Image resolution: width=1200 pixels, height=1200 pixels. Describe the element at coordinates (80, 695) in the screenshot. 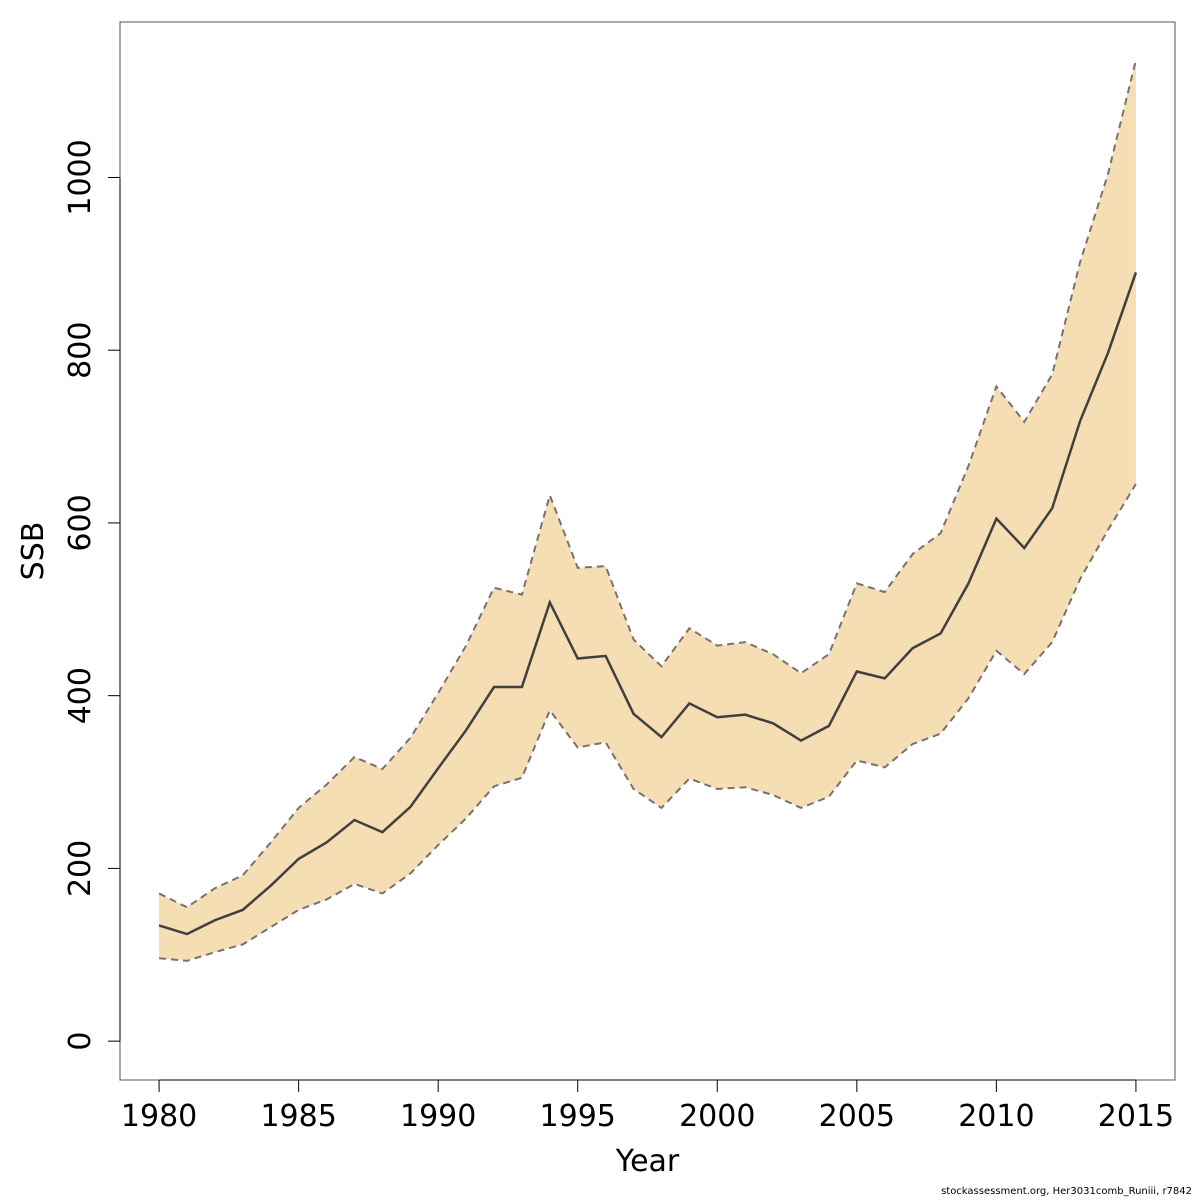

I see `y-tick-label: 400` at that location.